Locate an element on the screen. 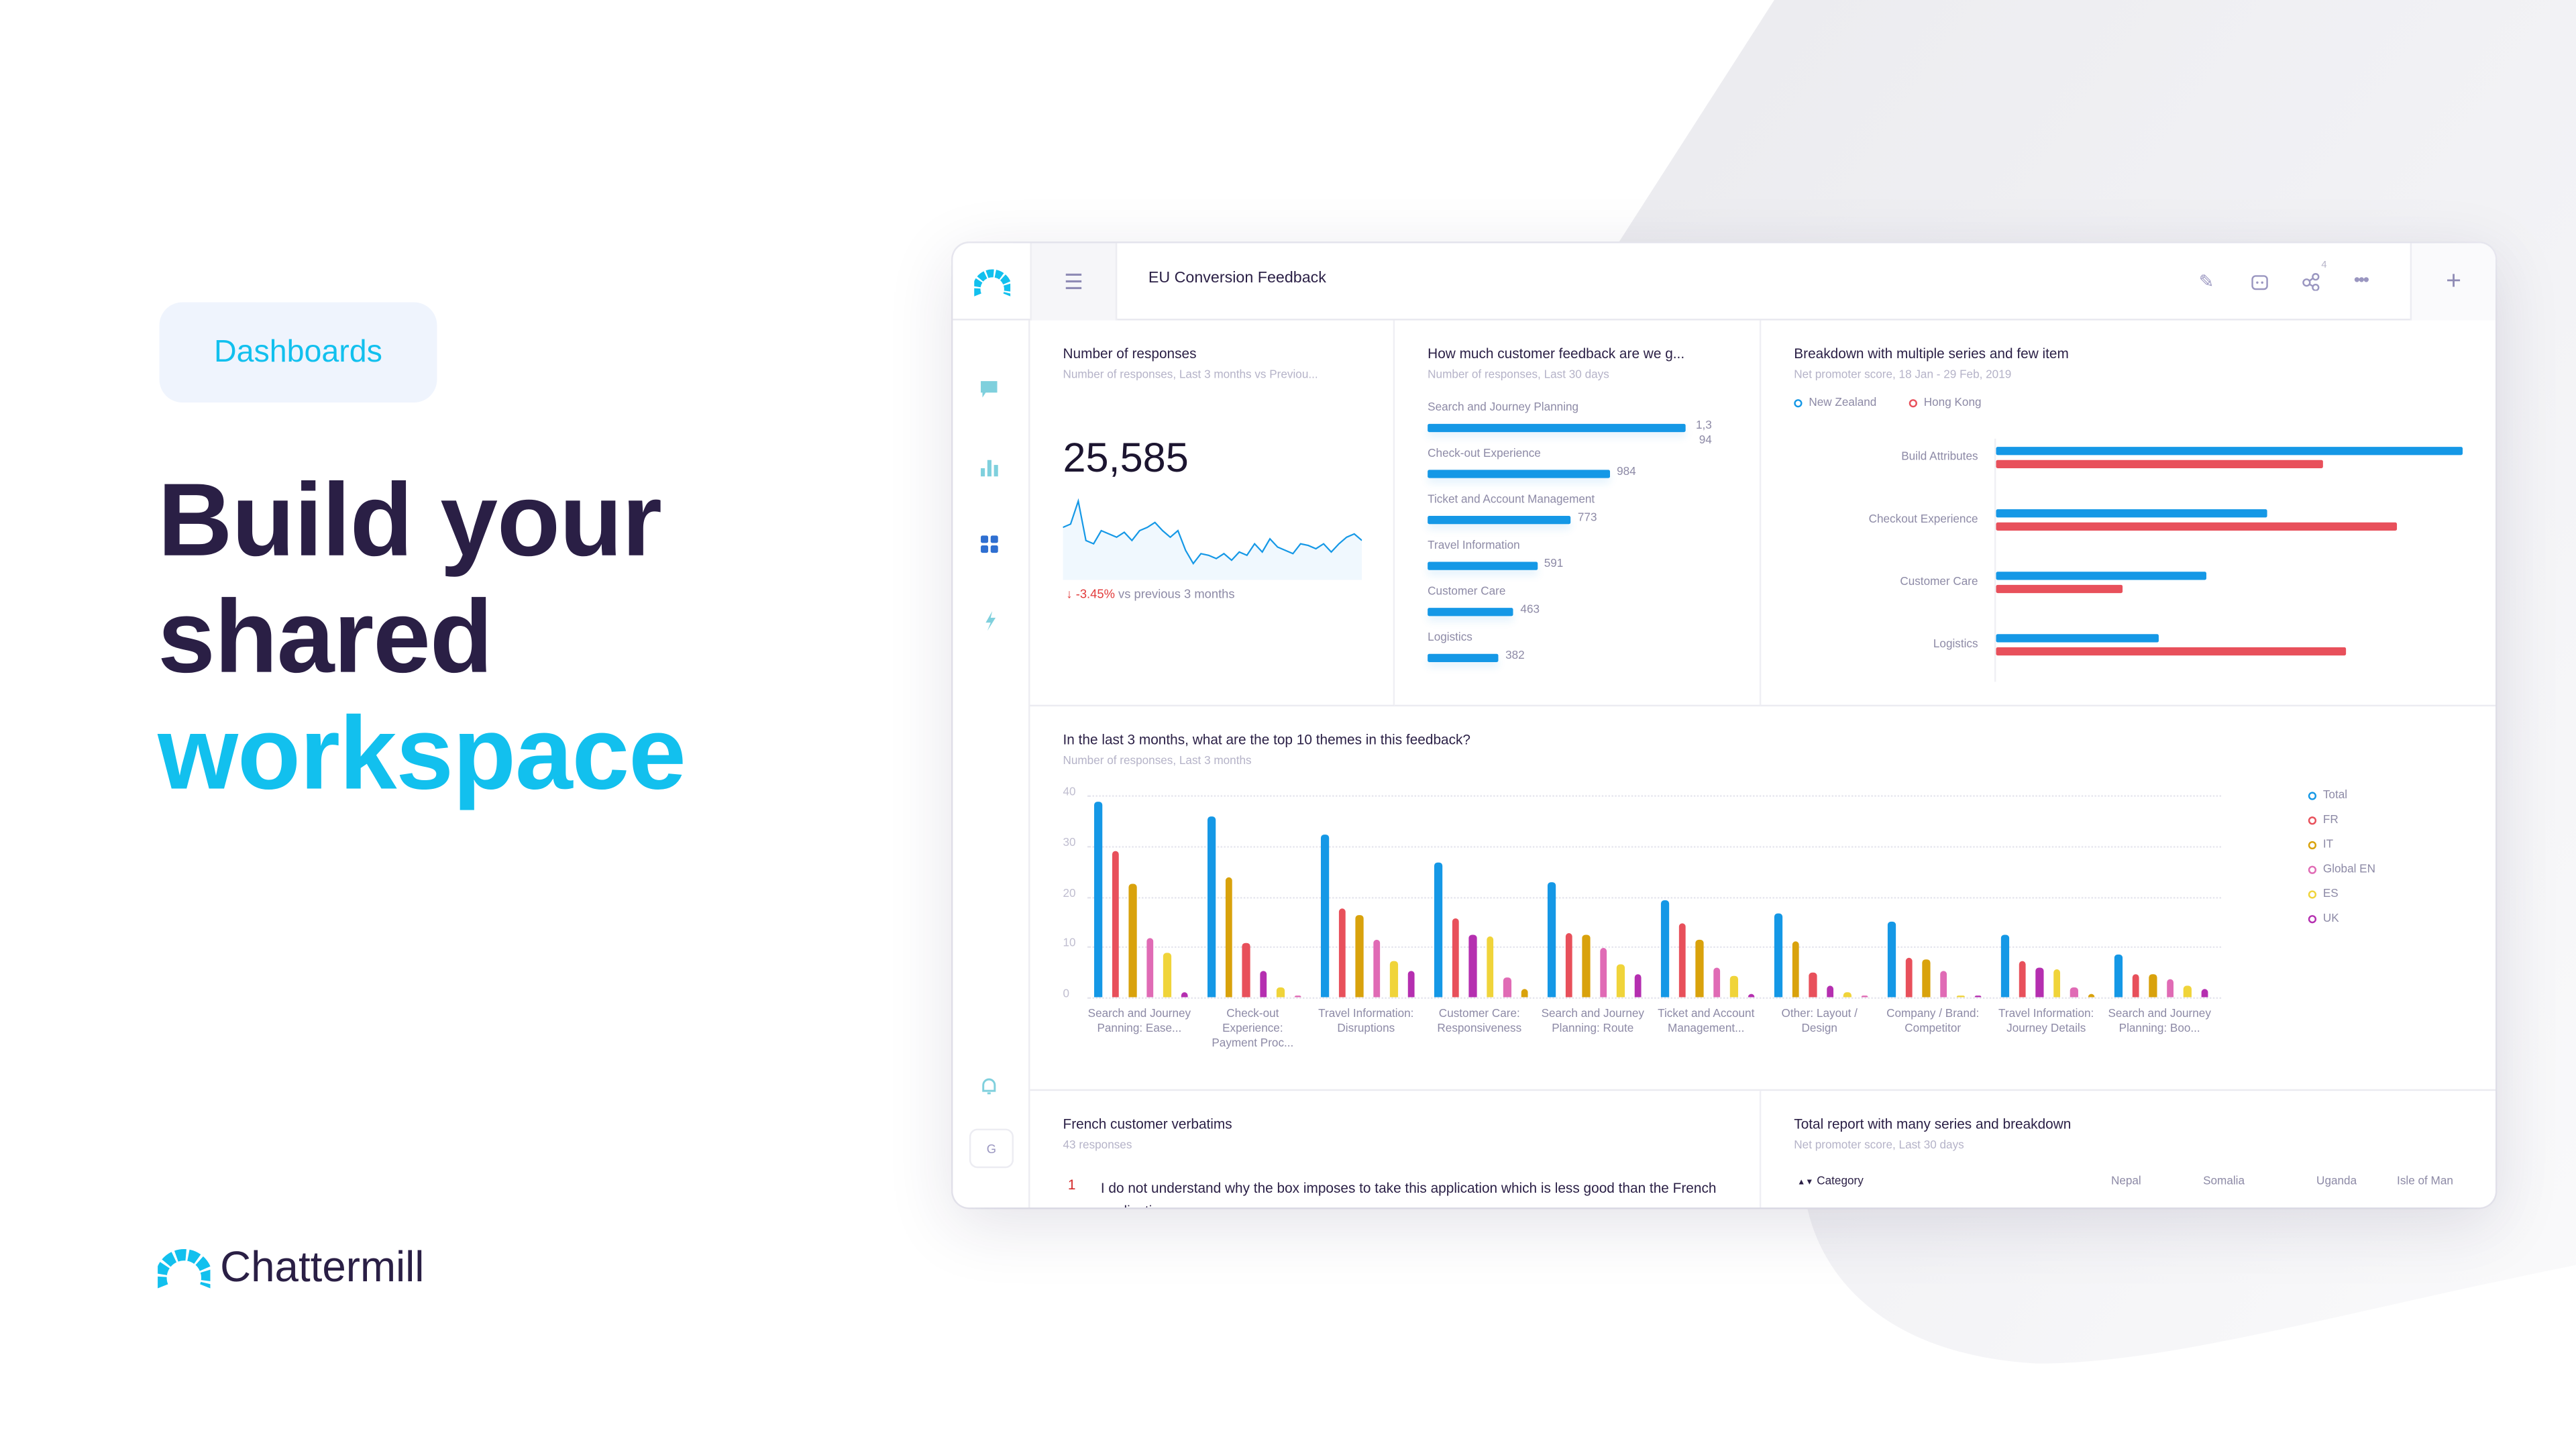 The height and width of the screenshot is (1449, 2576). user-avatar: G is located at coordinates (991, 1148).